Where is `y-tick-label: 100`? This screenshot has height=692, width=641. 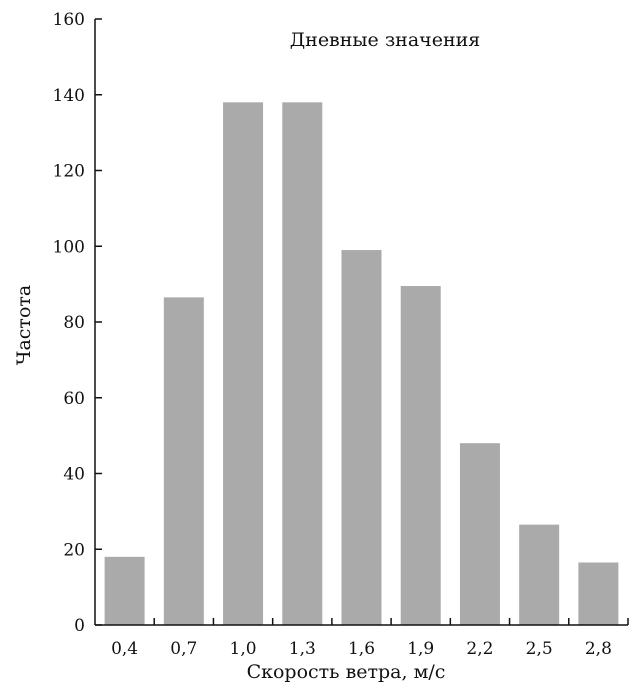 y-tick-label: 100 is located at coordinates (69, 247).